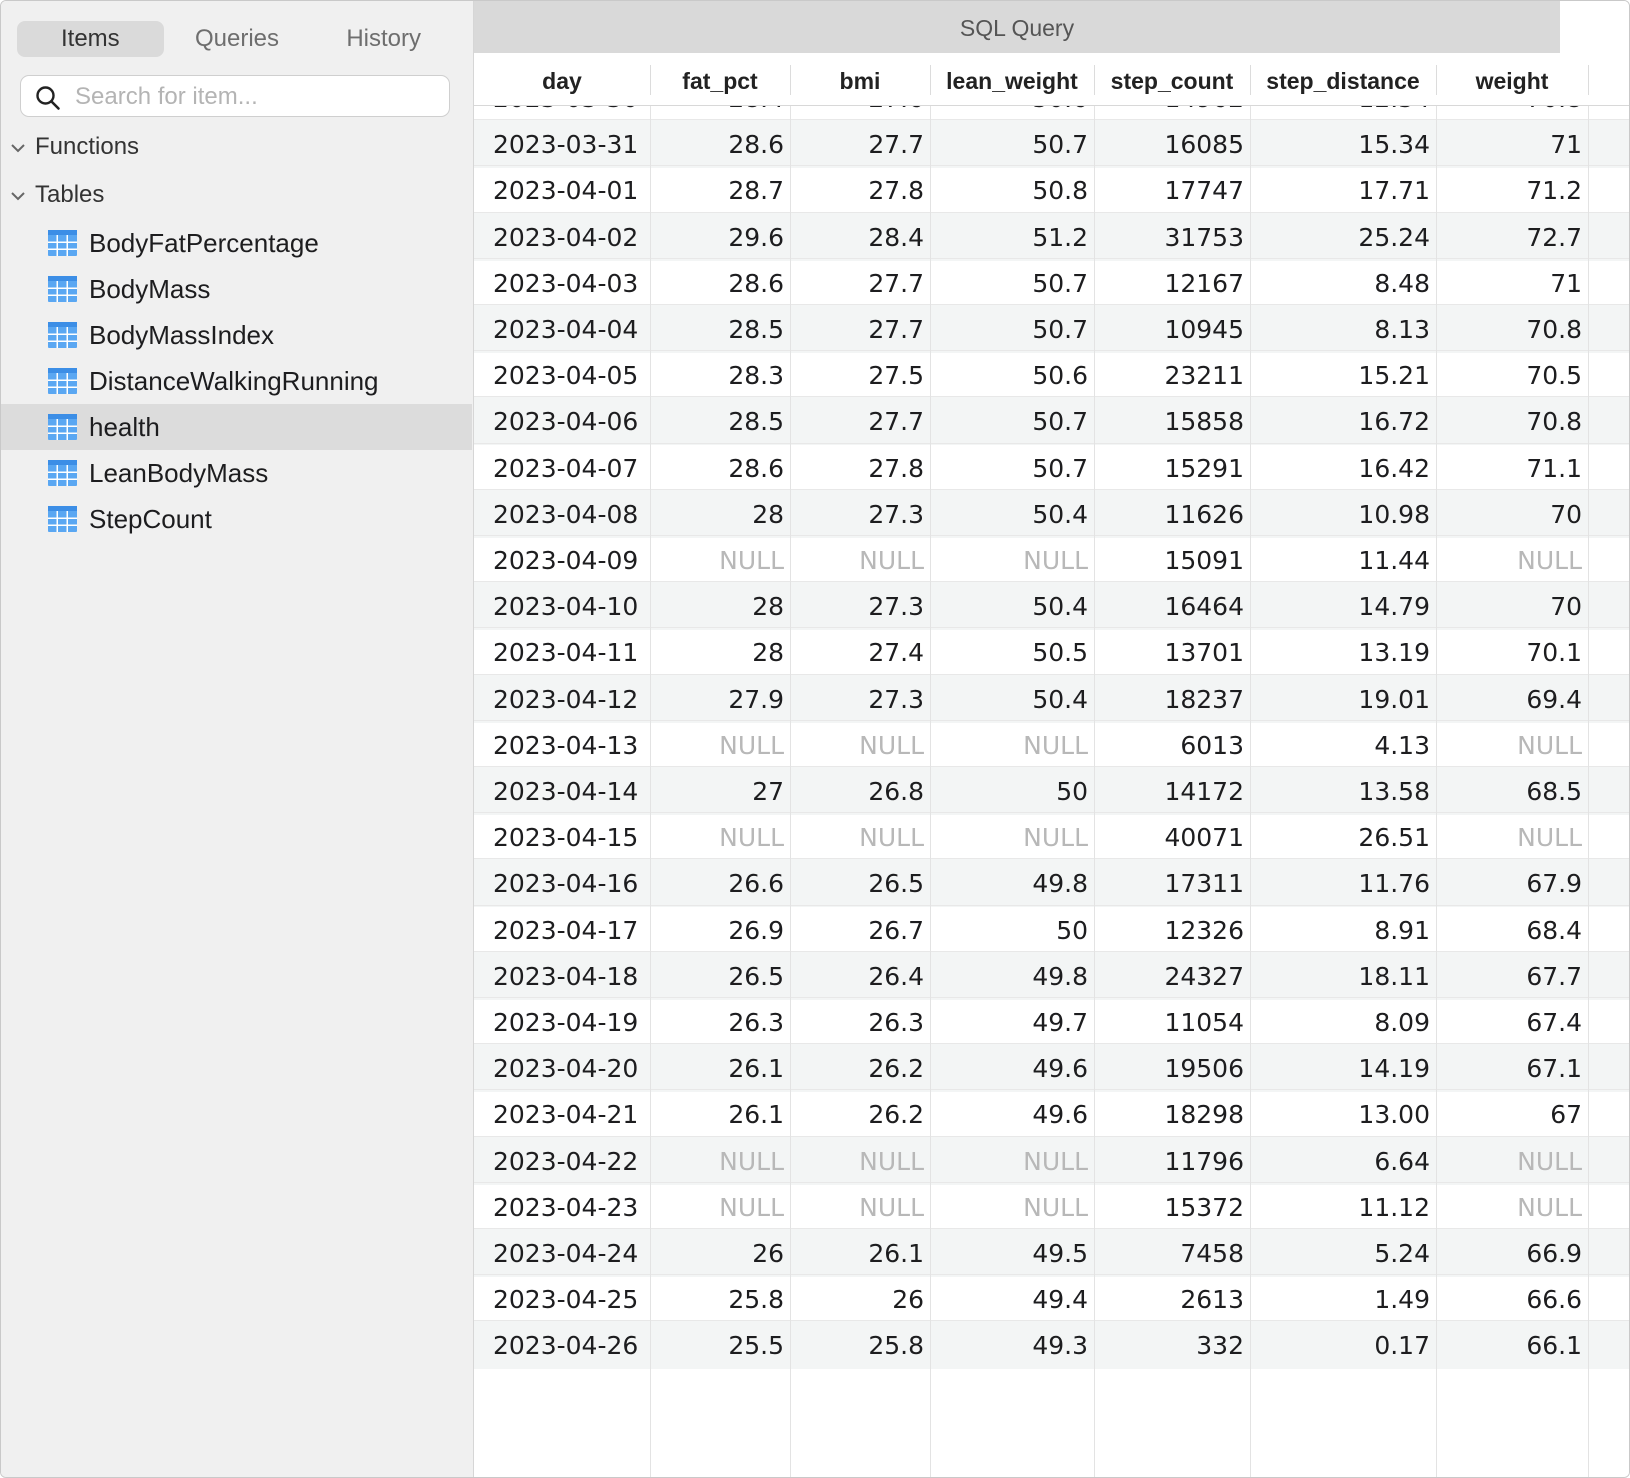 This screenshot has height=1478, width=1630. What do you see at coordinates (1204, 930) in the screenshot?
I see `cell-step-count: 12326` at bounding box center [1204, 930].